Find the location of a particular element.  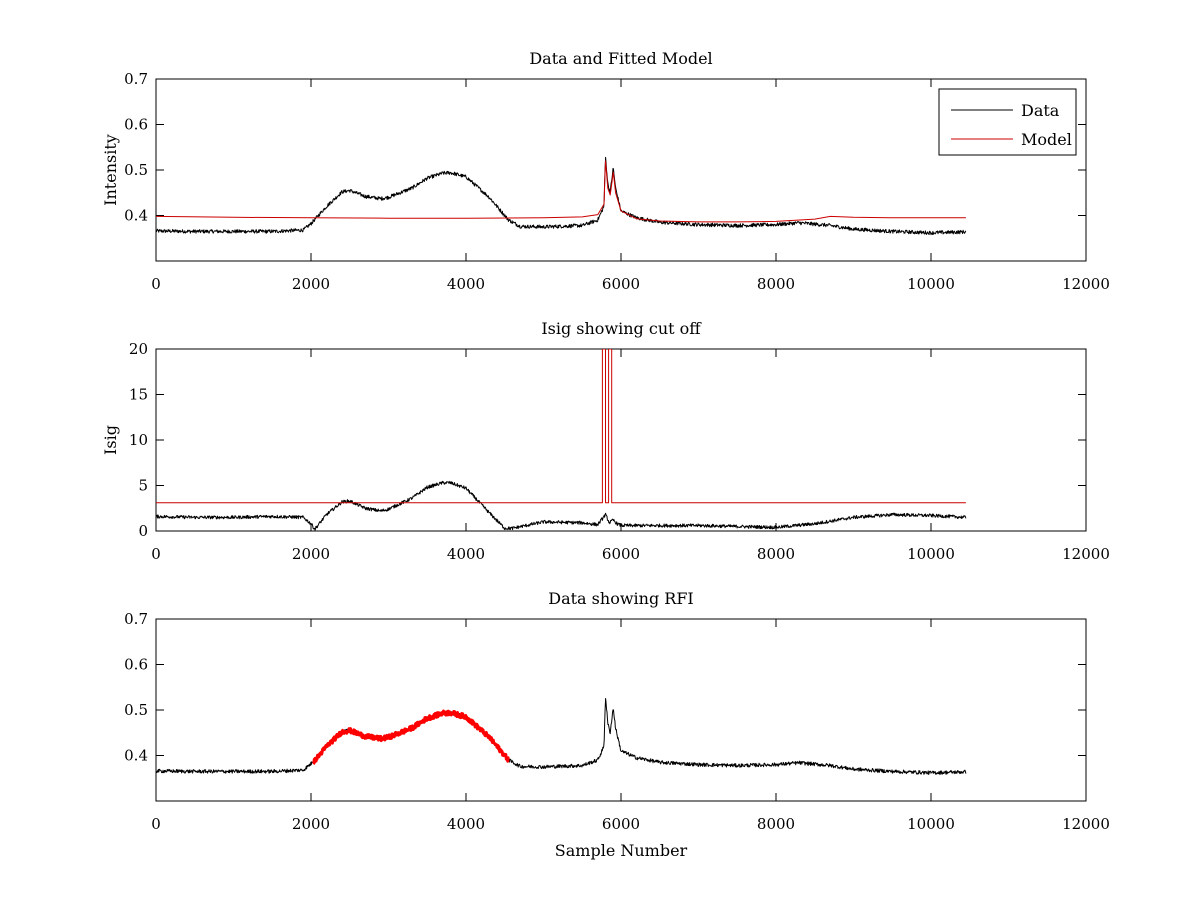

y-tick-label: 15 is located at coordinates (138, 395).